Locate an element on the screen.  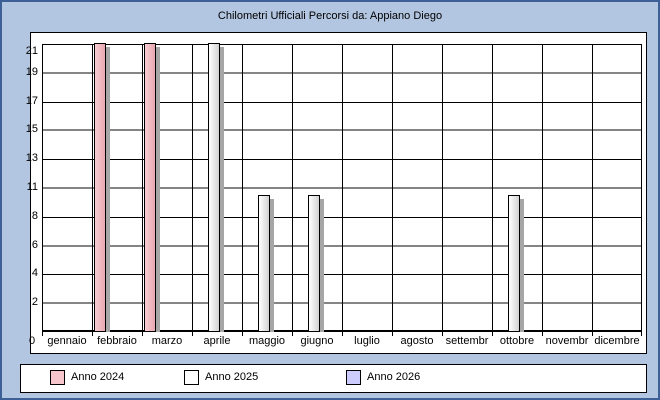
legend-label: Anno 2026 is located at coordinates (394, 377).